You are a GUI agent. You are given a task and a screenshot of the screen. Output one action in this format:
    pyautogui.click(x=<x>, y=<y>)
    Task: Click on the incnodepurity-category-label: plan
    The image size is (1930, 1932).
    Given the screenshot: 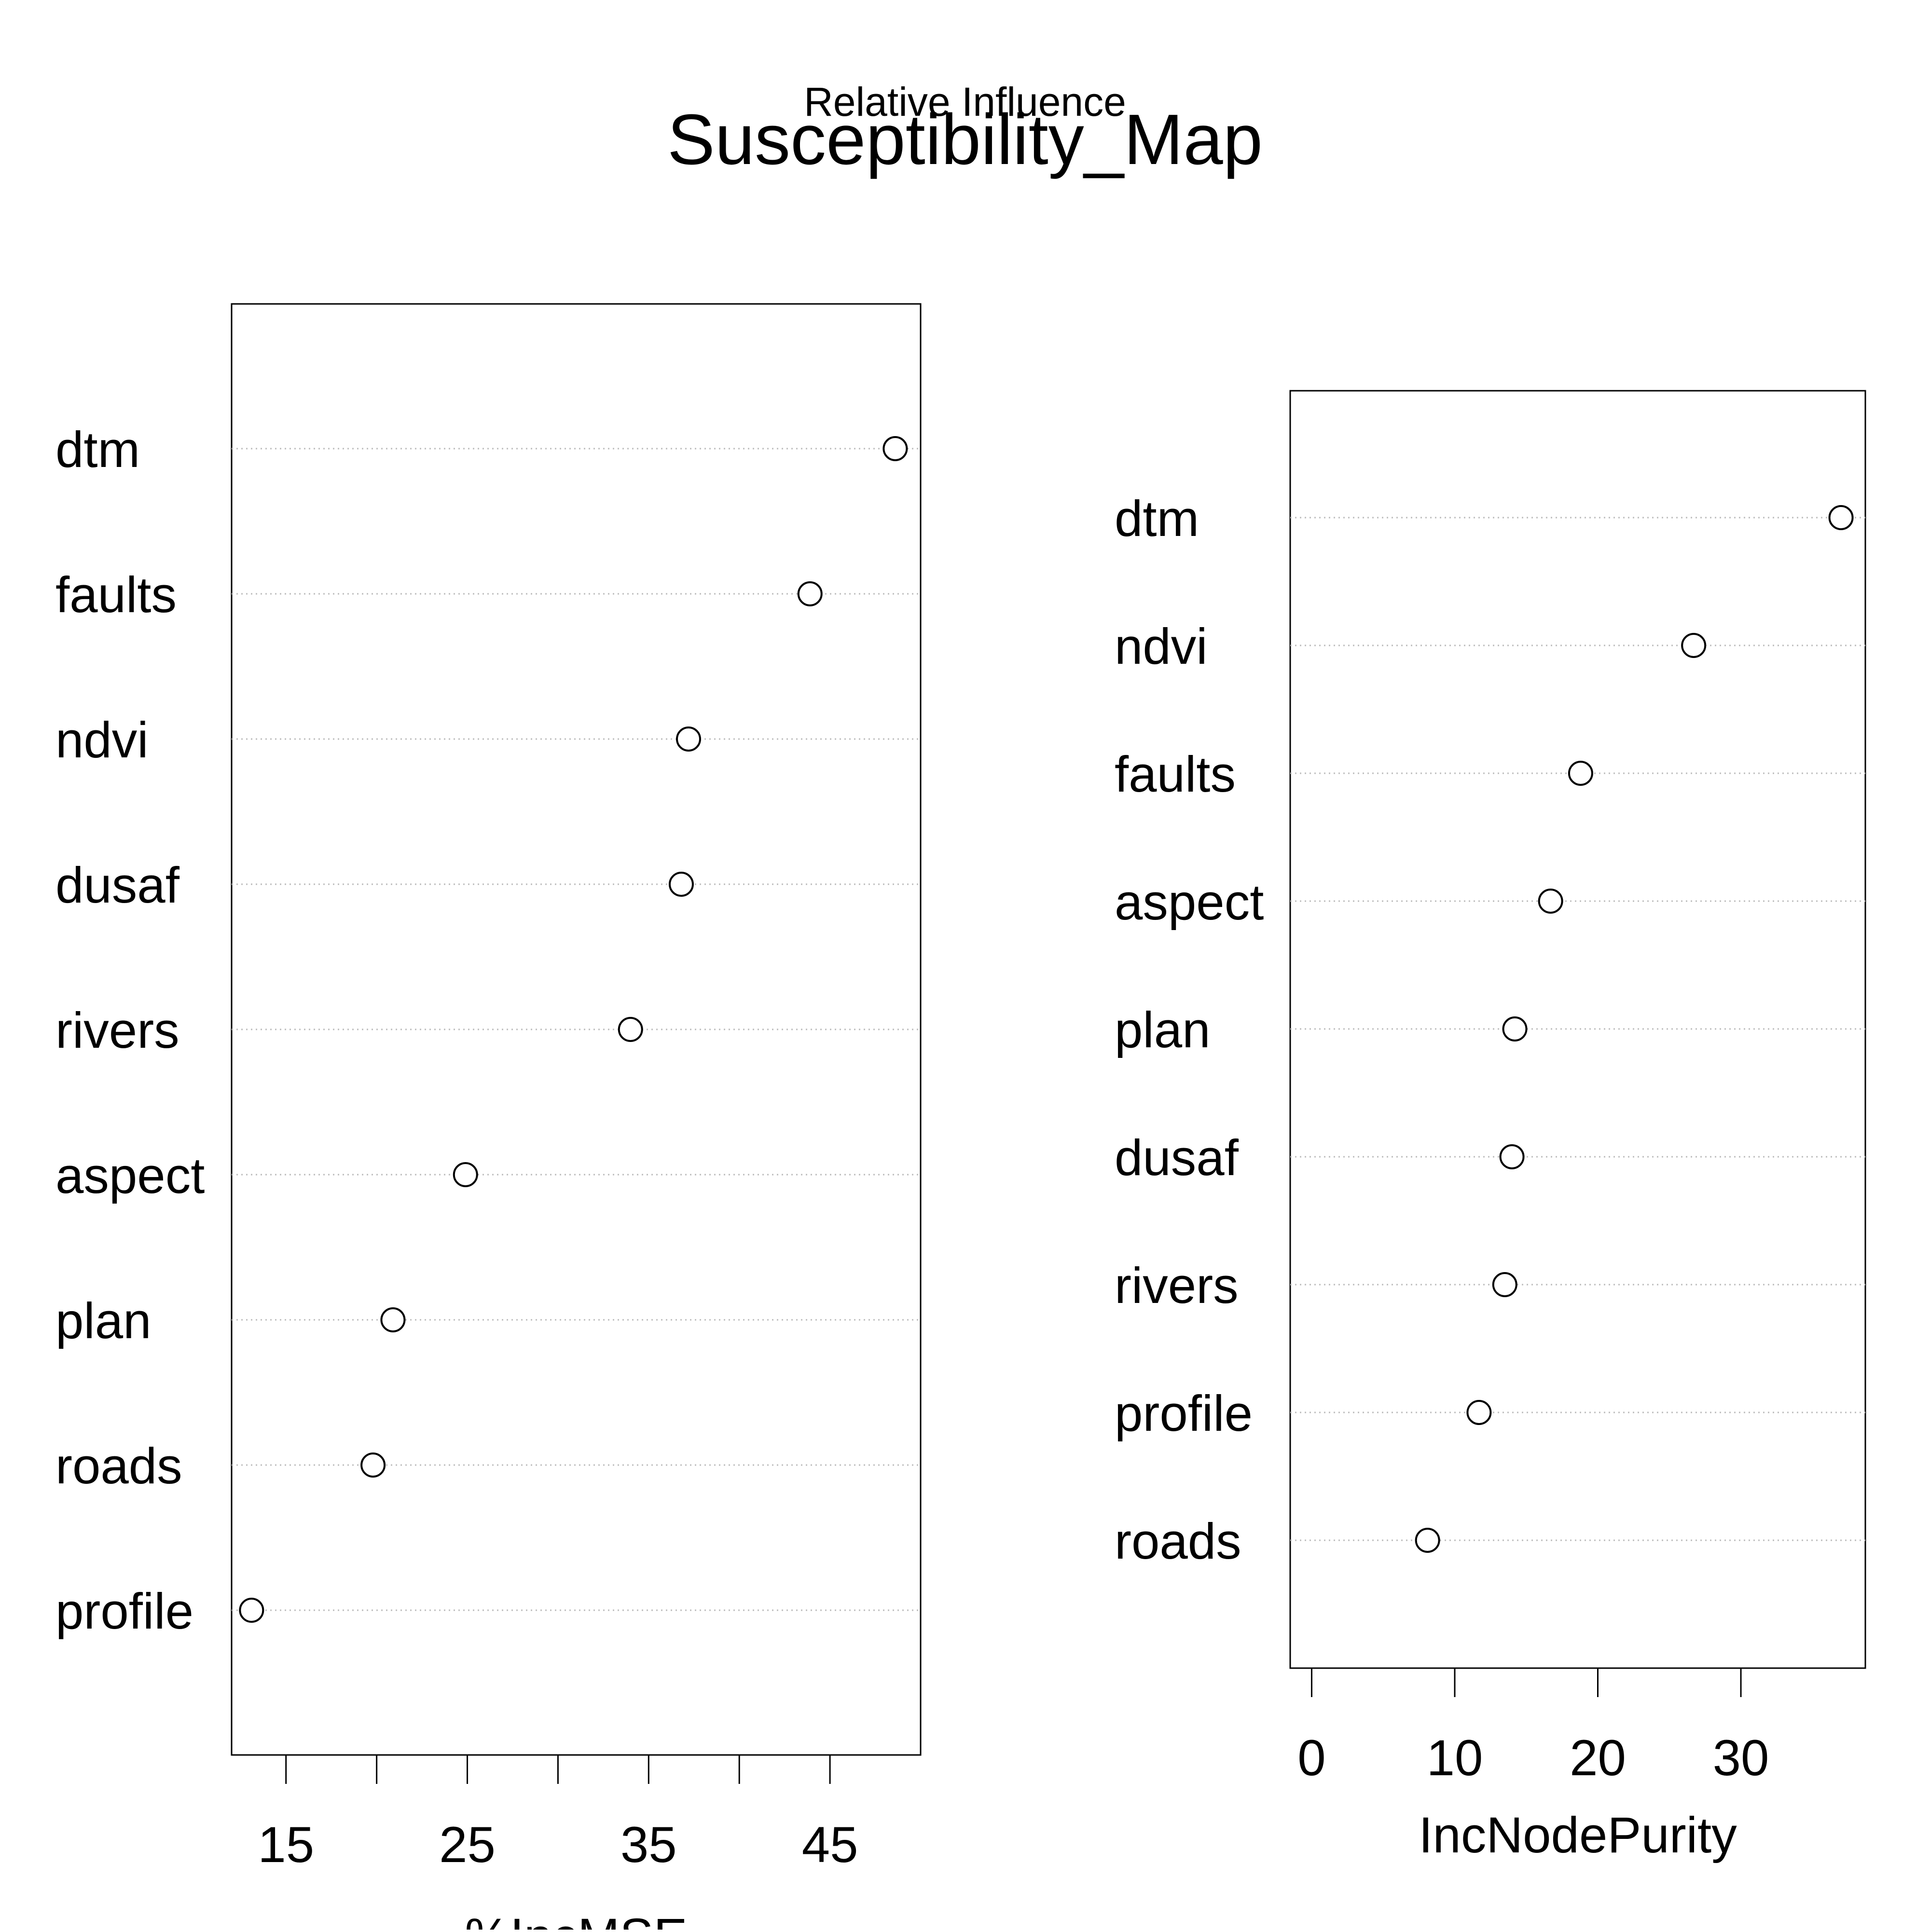 What is the action you would take?
    pyautogui.click(x=1163, y=1030)
    